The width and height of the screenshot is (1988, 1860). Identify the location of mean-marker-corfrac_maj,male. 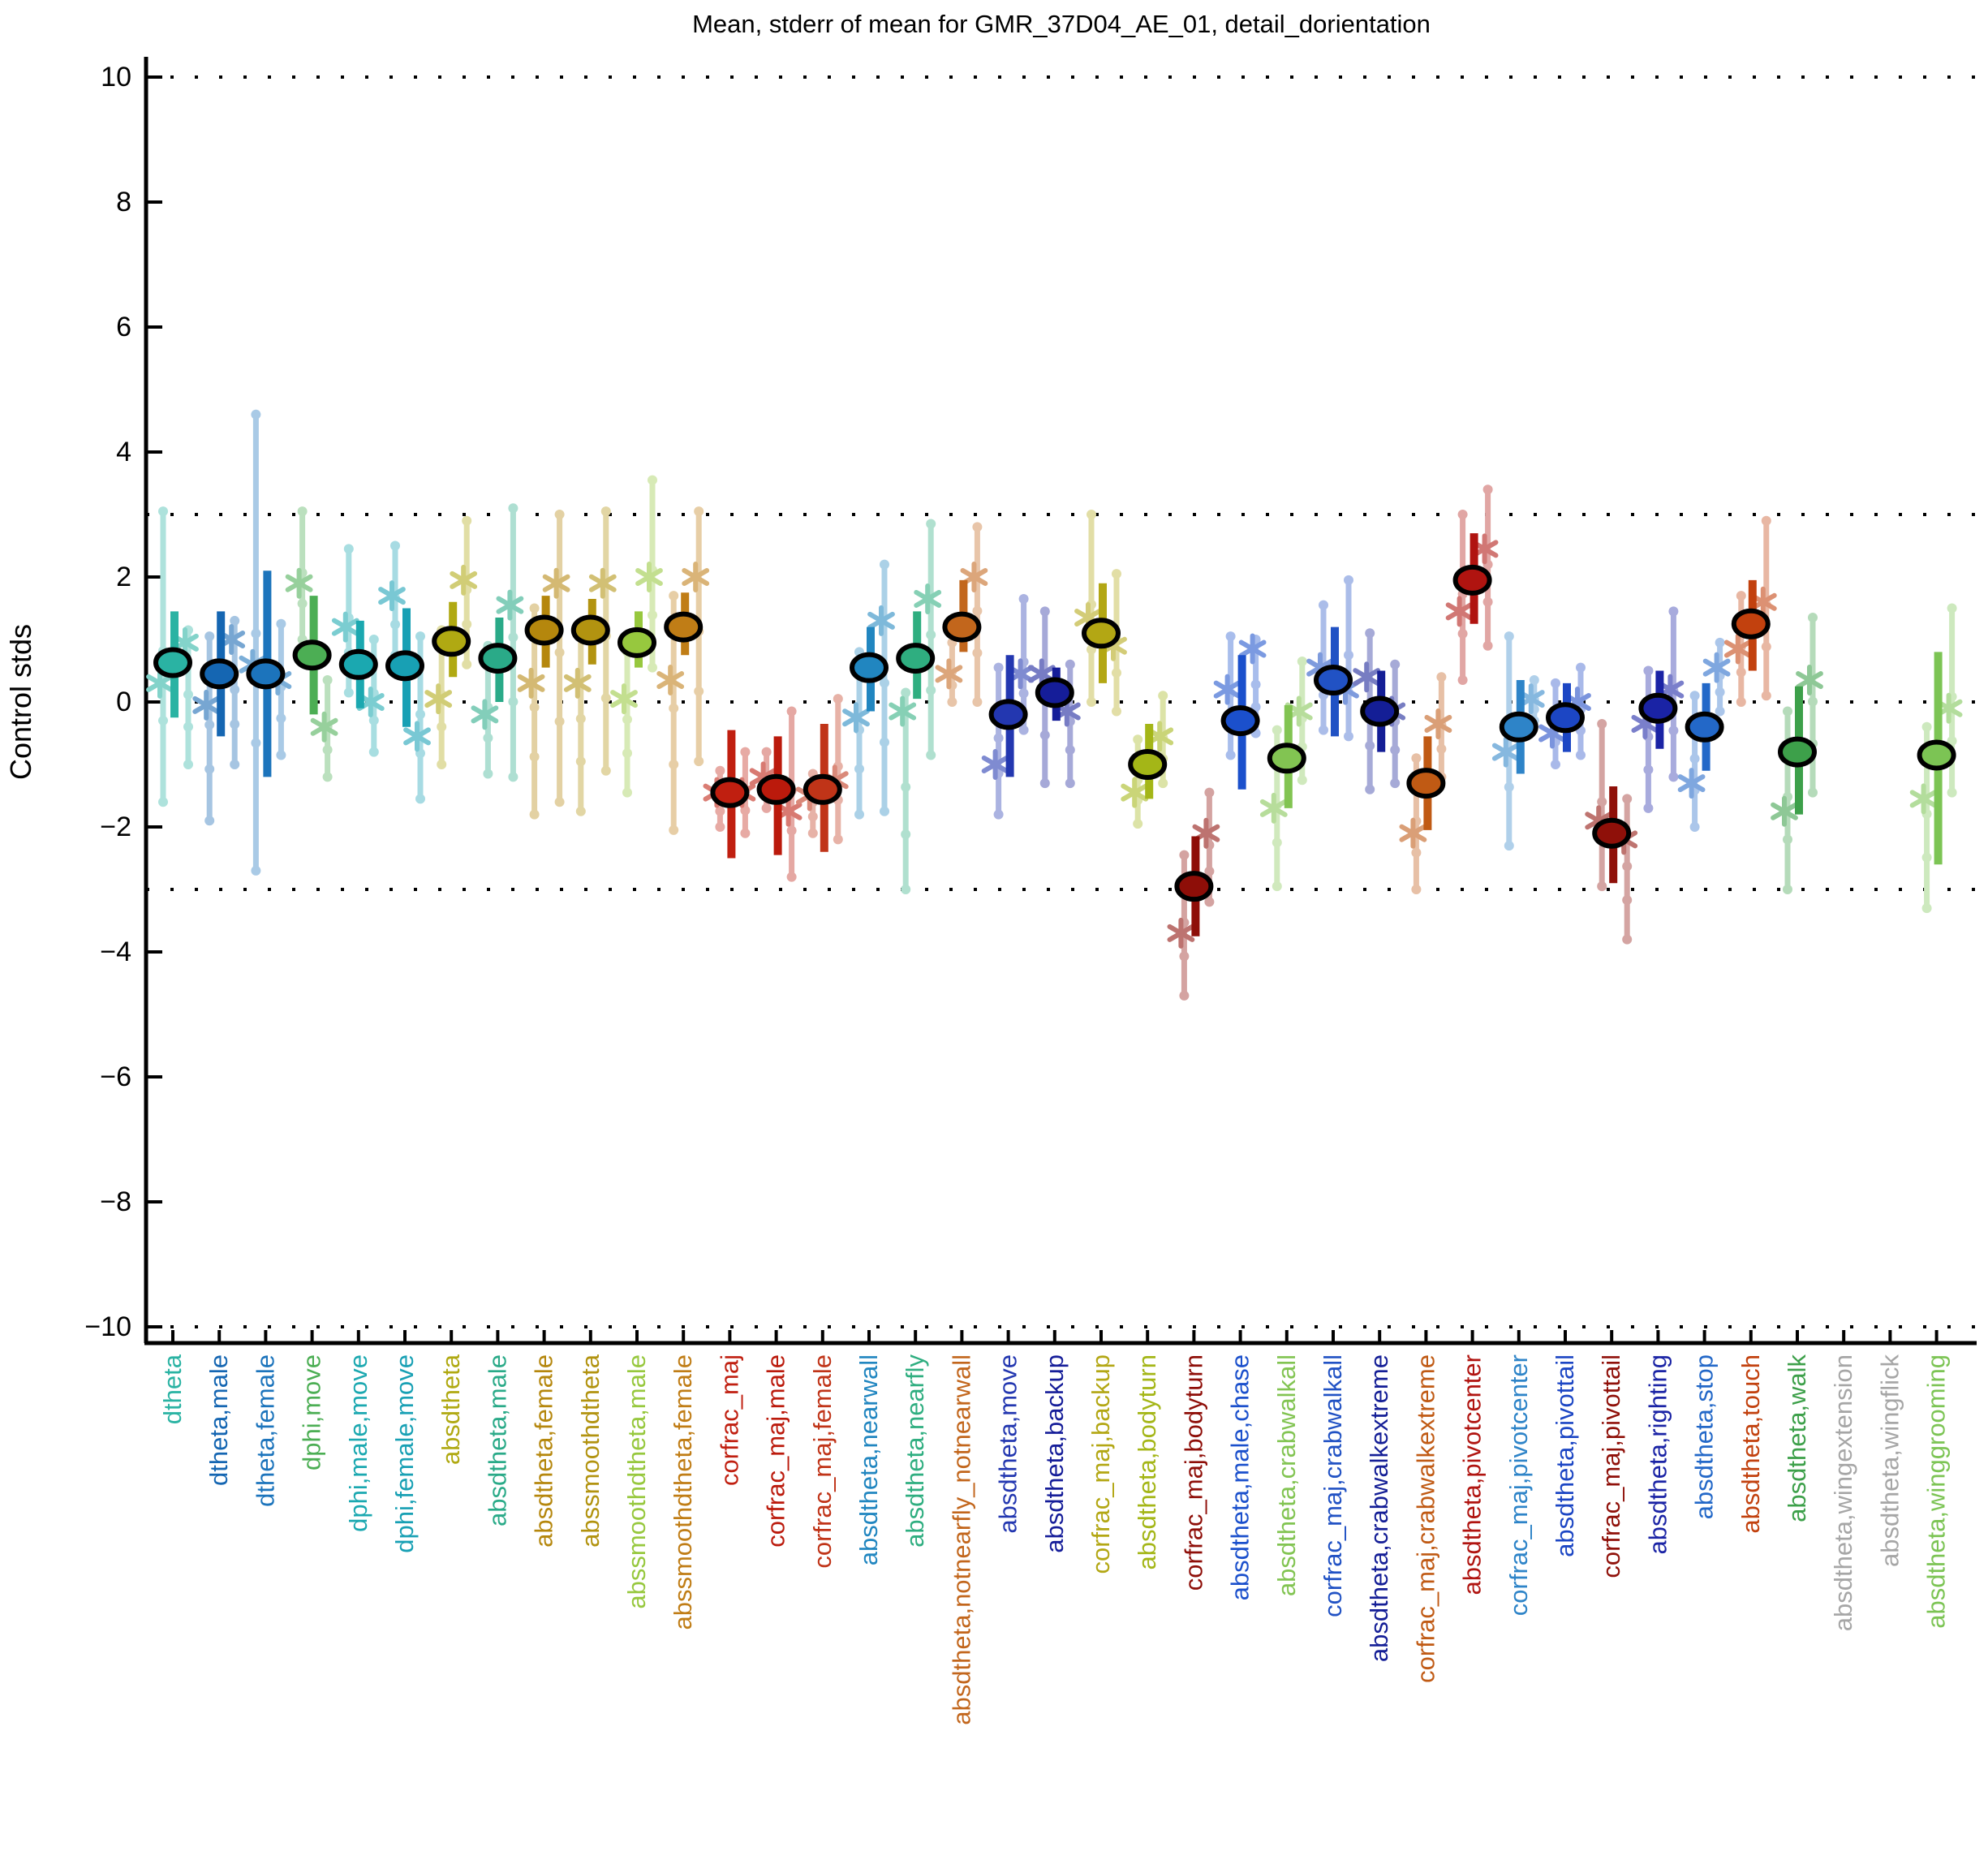
(776, 789).